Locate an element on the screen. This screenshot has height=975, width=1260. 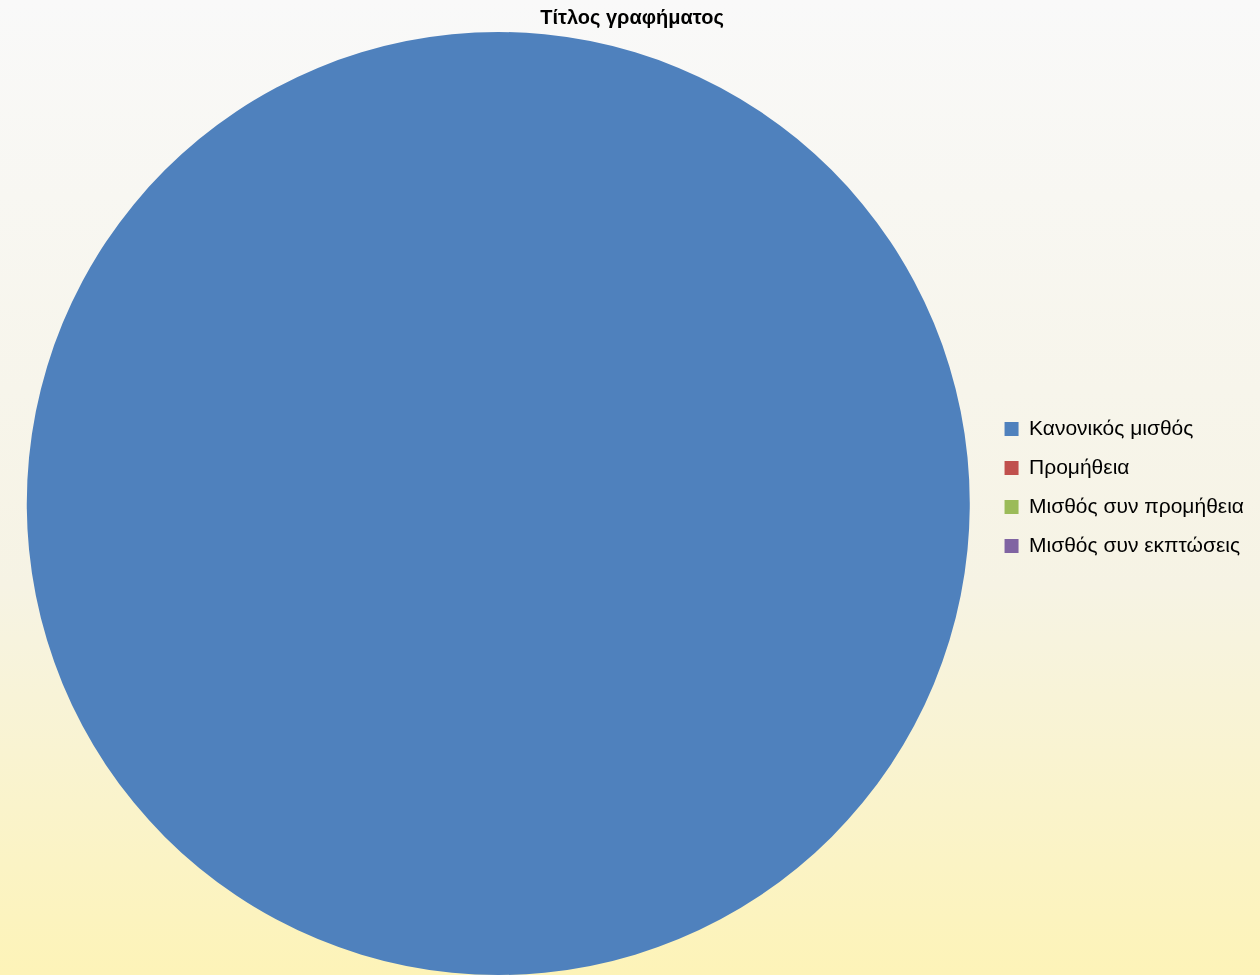
chart-title: Τίτλος γραφήματος is located at coordinates (632, 16).